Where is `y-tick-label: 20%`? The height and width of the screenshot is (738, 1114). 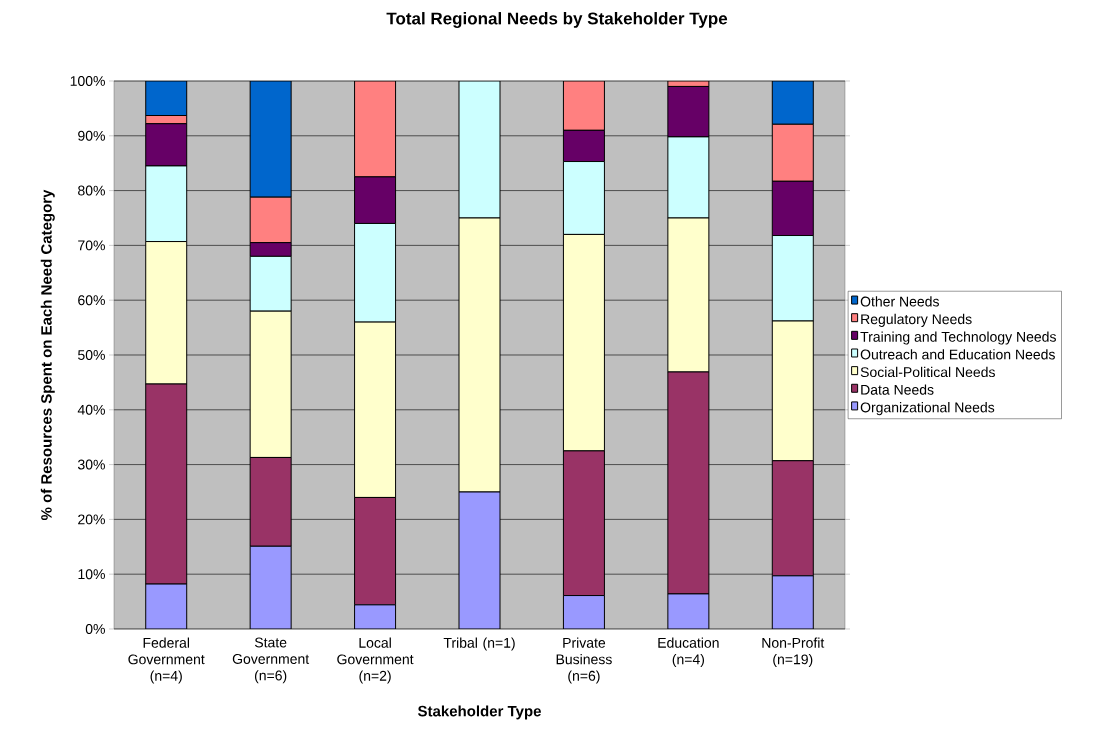 y-tick-label: 20% is located at coordinates (91, 519).